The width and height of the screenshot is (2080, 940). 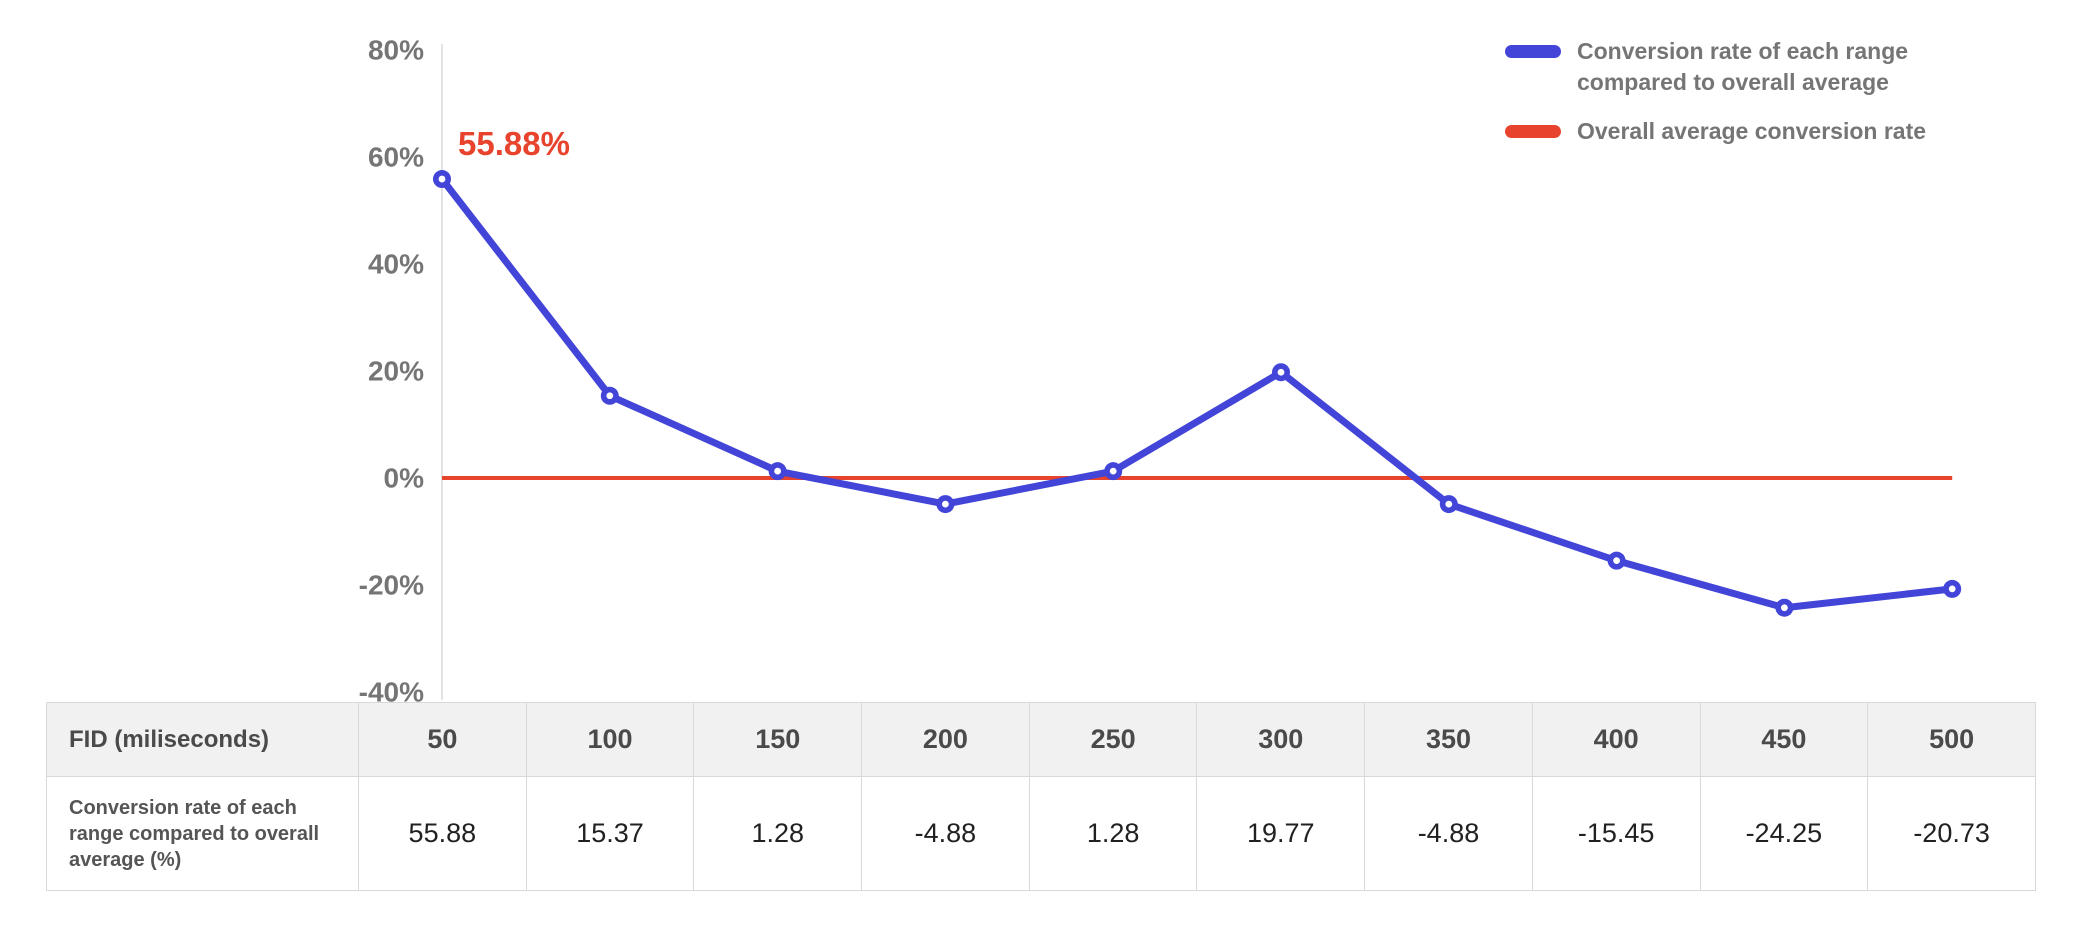 What do you see at coordinates (442, 833) in the screenshot?
I see `conversion-value-cell: 55.88` at bounding box center [442, 833].